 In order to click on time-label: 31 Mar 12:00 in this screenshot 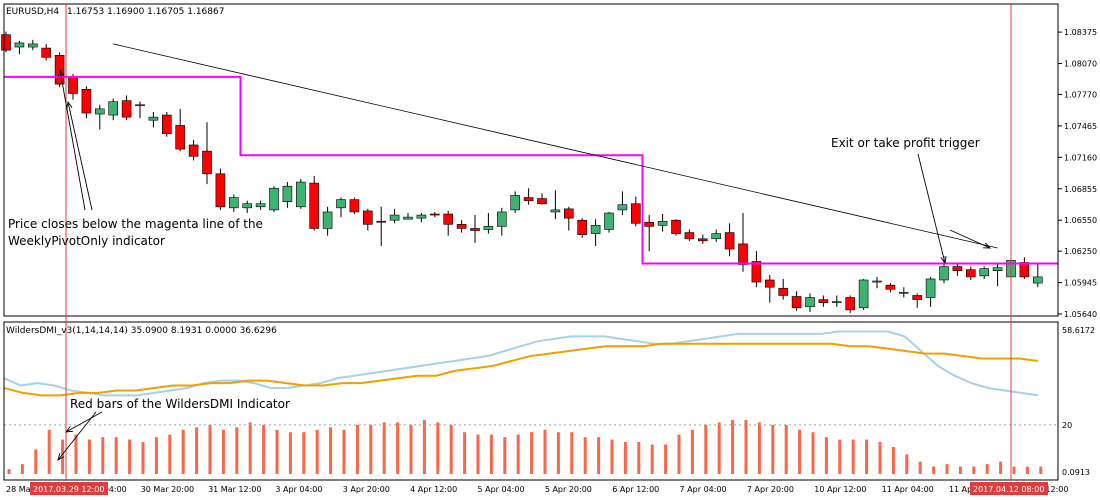, I will do `click(234, 489)`.